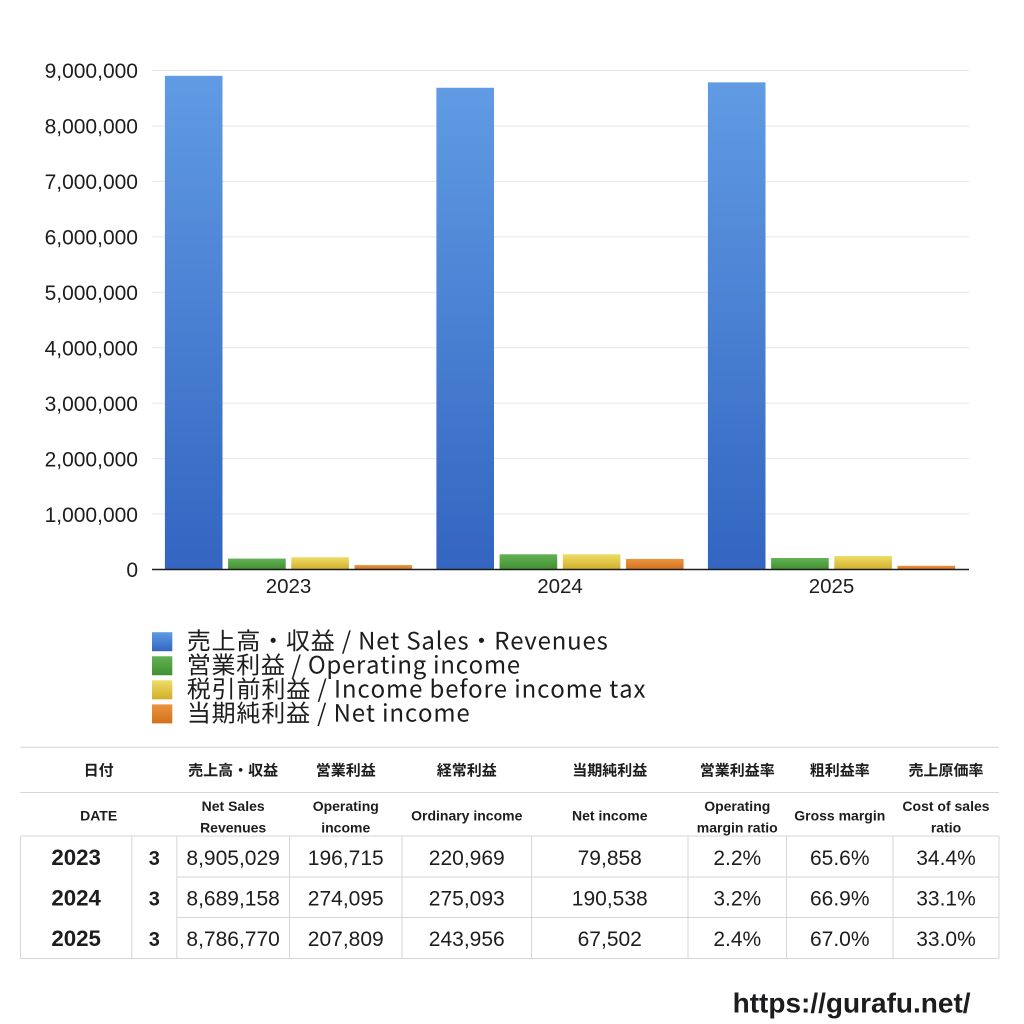 The height and width of the screenshot is (1024, 1024). What do you see at coordinates (346, 939) in the screenshot?
I see `svg-text: 207,809` at bounding box center [346, 939].